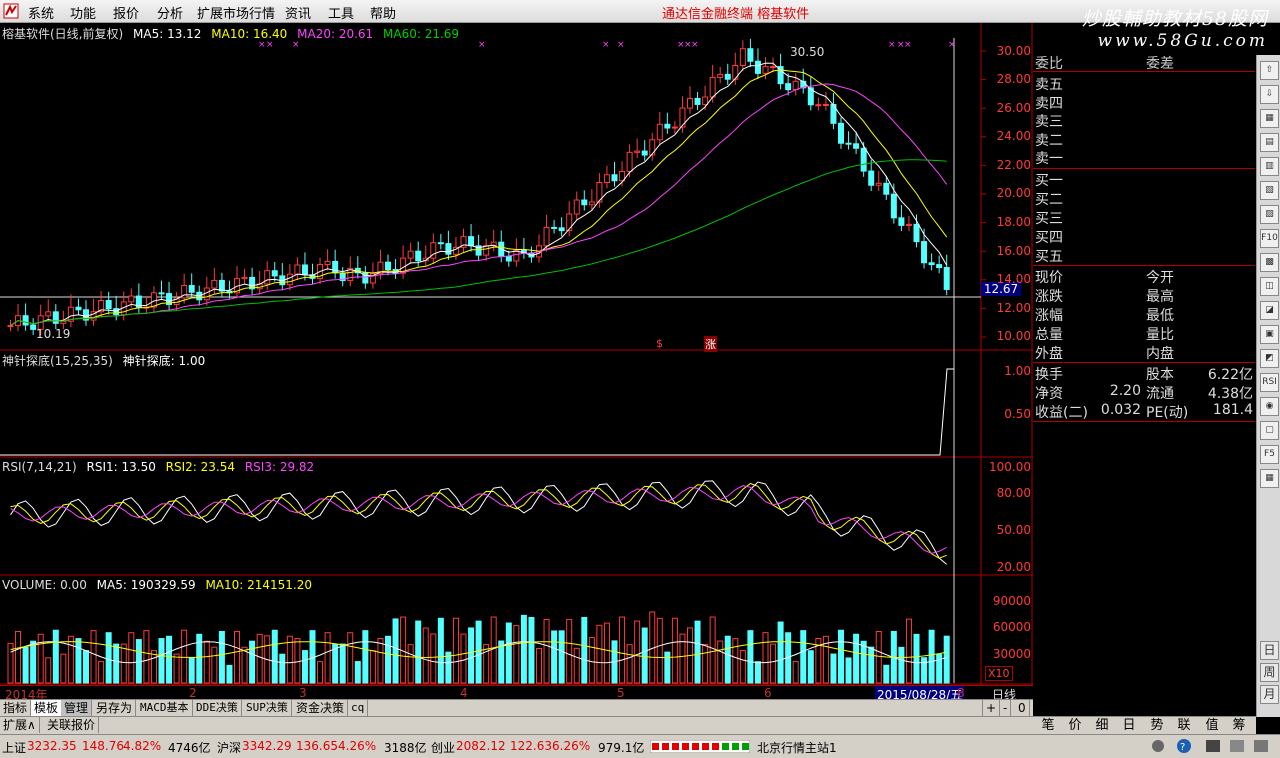 Image resolution: width=1280 pixels, height=758 pixels. I want to click on kline-icon: ▧, so click(1269, 190).